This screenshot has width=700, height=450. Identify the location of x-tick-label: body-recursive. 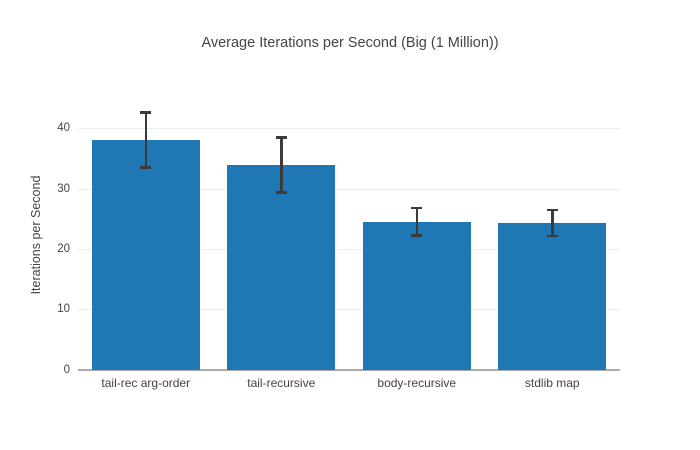
(417, 383).